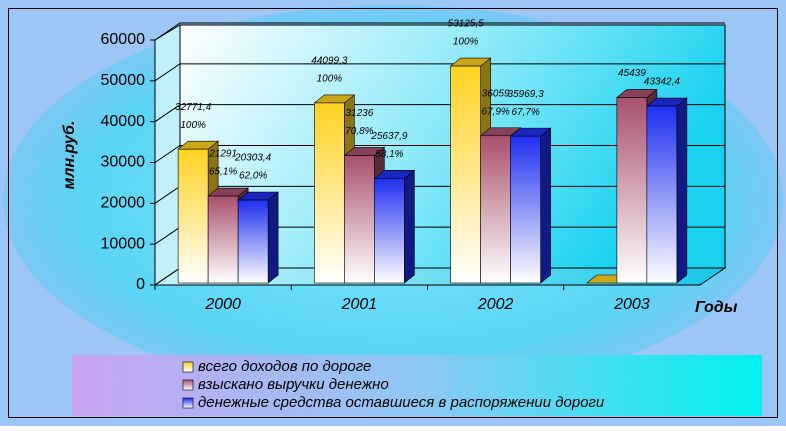  Describe the element at coordinates (69, 155) in the screenshot. I see `y-axis-label: млн.руб.` at that location.